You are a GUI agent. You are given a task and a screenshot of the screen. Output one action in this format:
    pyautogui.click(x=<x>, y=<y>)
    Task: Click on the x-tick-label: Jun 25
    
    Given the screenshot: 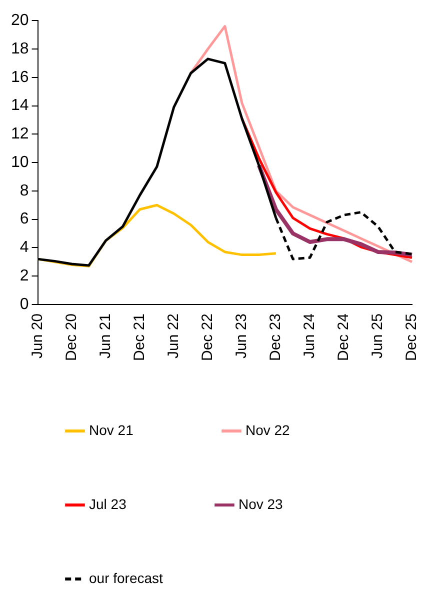 What is the action you would take?
    pyautogui.click(x=377, y=336)
    